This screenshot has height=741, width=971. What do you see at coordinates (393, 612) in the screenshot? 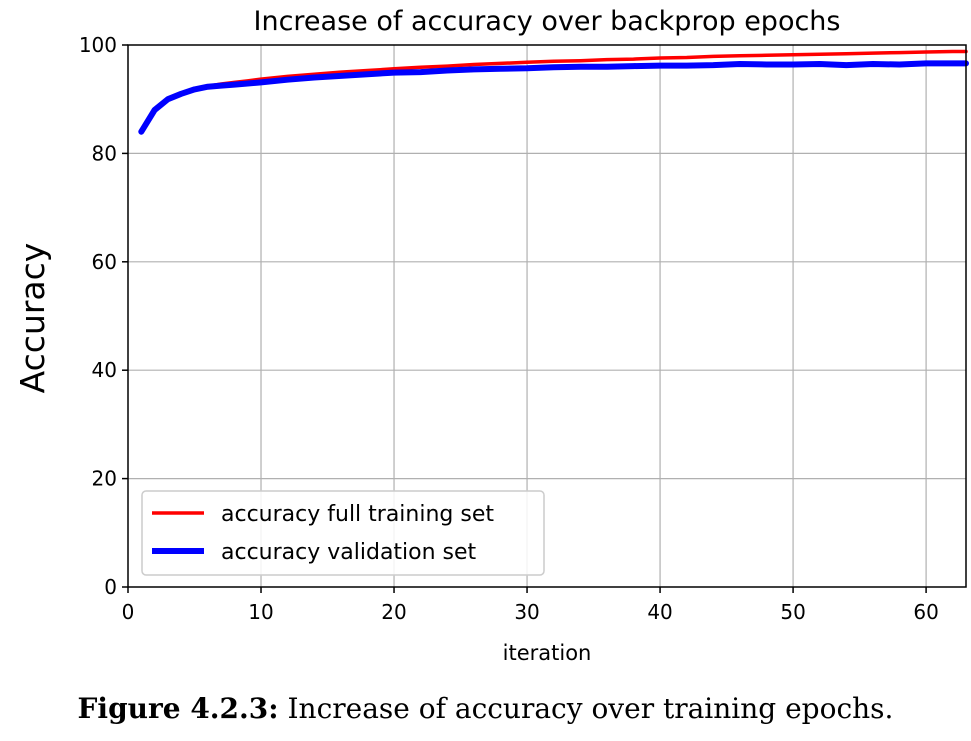
I see `x-tick-label: 20` at bounding box center [393, 612].